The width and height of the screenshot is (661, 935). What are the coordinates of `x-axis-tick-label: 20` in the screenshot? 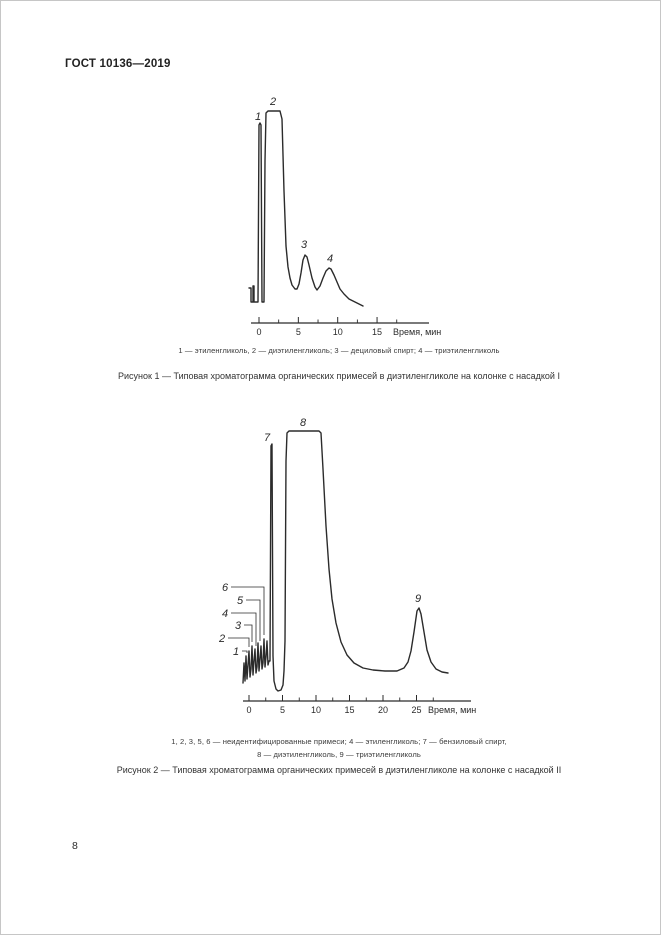 It's located at (383, 710).